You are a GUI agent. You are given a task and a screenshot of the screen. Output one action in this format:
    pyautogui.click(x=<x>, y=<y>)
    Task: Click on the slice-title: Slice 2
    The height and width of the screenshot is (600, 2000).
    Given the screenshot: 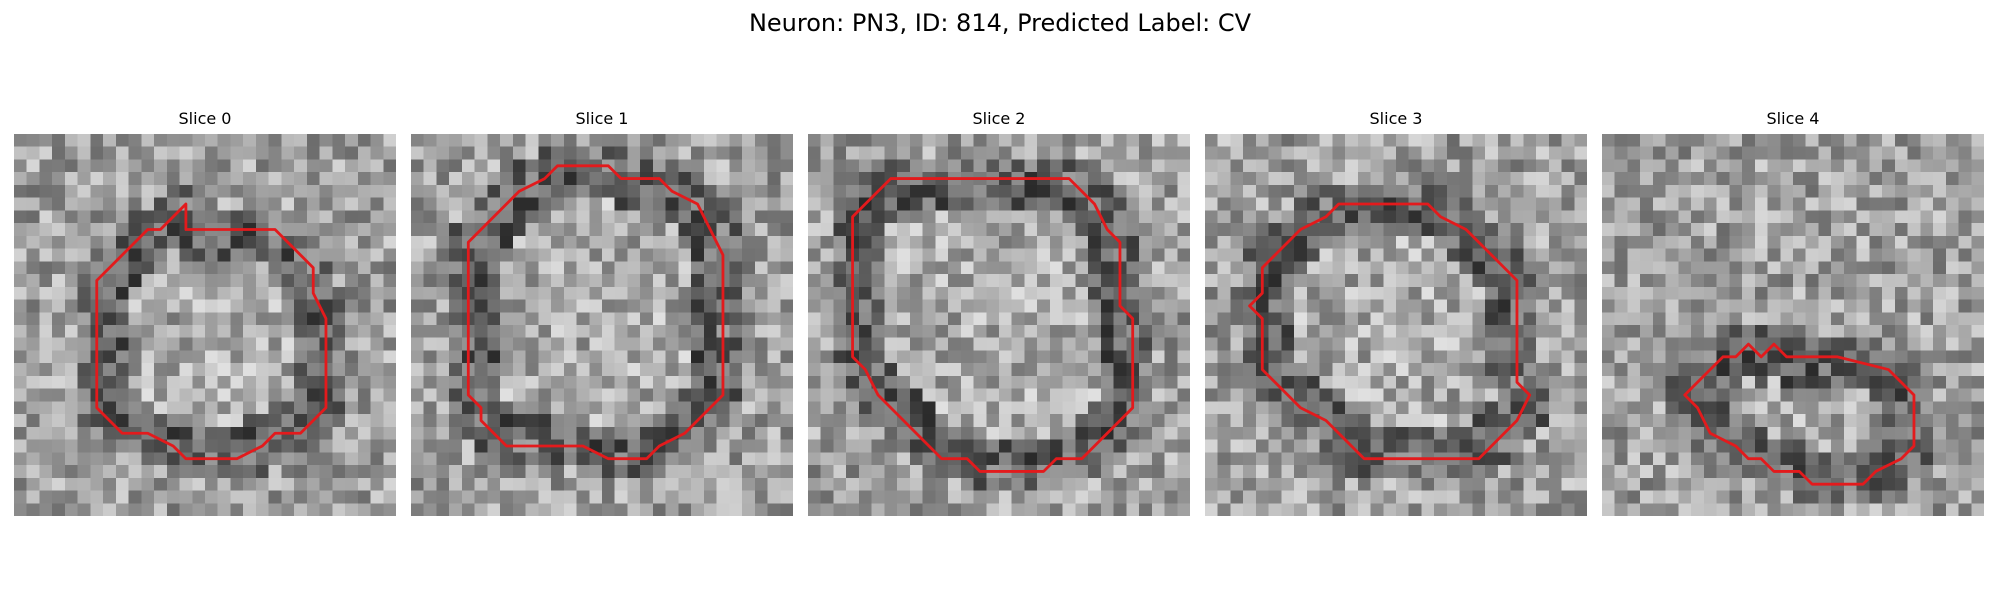 What is the action you would take?
    pyautogui.click(x=999, y=118)
    